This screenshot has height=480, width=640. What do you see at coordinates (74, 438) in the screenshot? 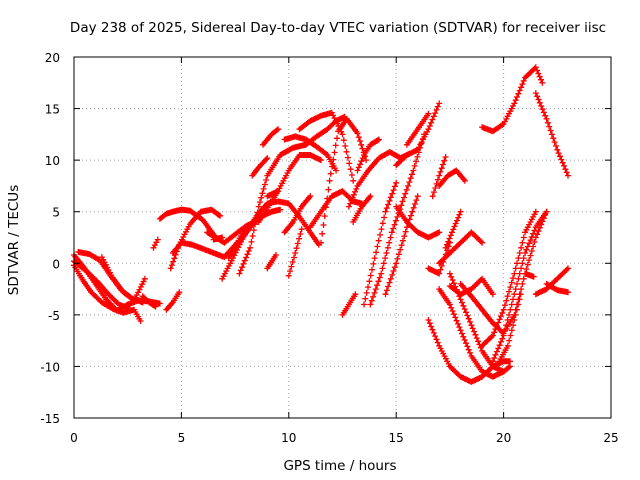
I see `x-tick-label: 0` at bounding box center [74, 438].